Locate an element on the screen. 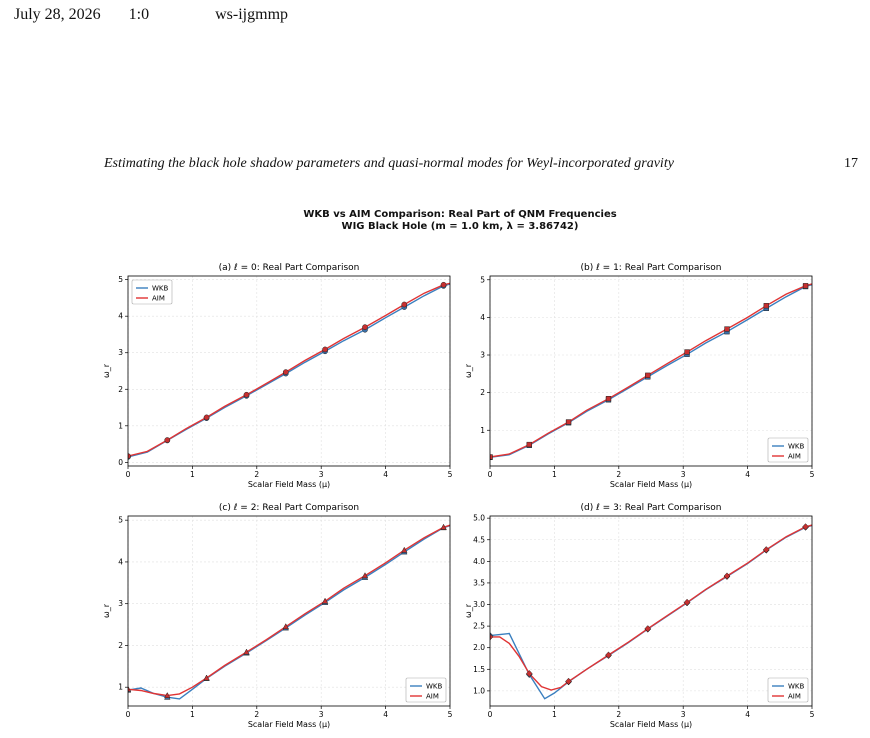 The image size is (870, 738). chart-title: (a) ℓ = 0: Real Part Comparison is located at coordinates (289, 268).